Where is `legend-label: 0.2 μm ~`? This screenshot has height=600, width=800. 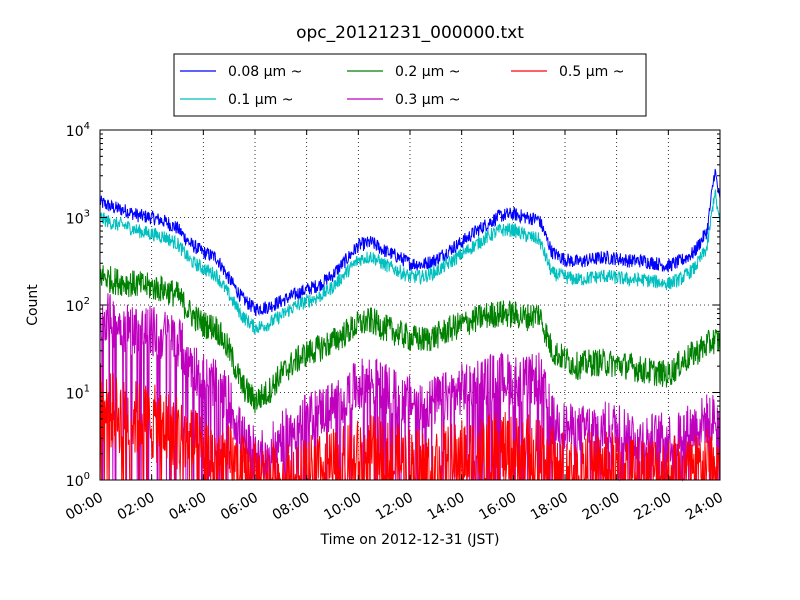 legend-label: 0.2 μm ~ is located at coordinates (427, 72).